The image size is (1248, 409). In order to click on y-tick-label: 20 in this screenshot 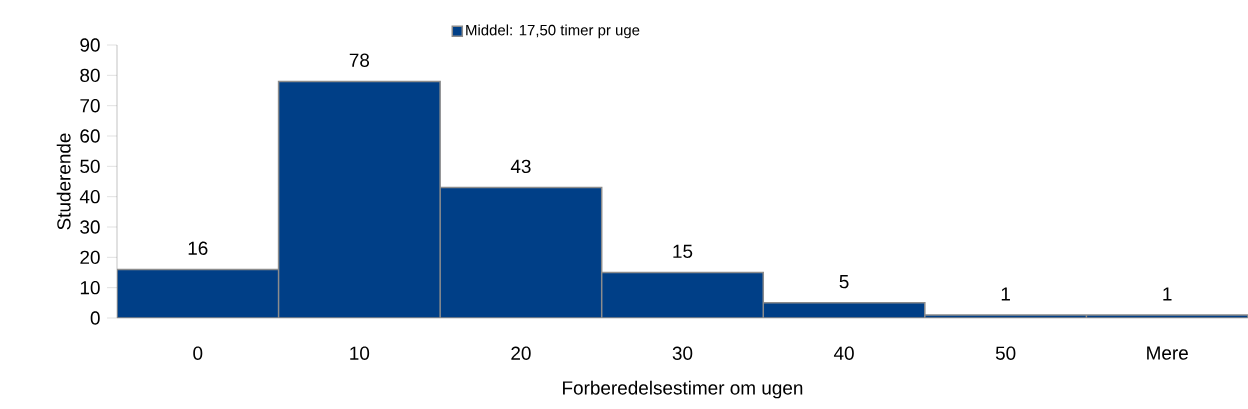, I will do `click(90, 257)`.